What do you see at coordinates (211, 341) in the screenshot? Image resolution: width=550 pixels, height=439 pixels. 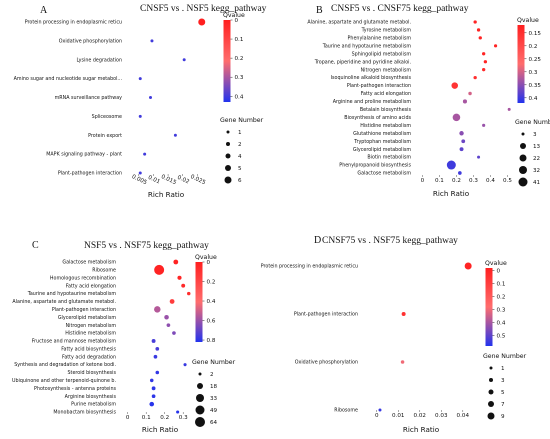 I see `color-legend-label: 0.8` at bounding box center [211, 341].